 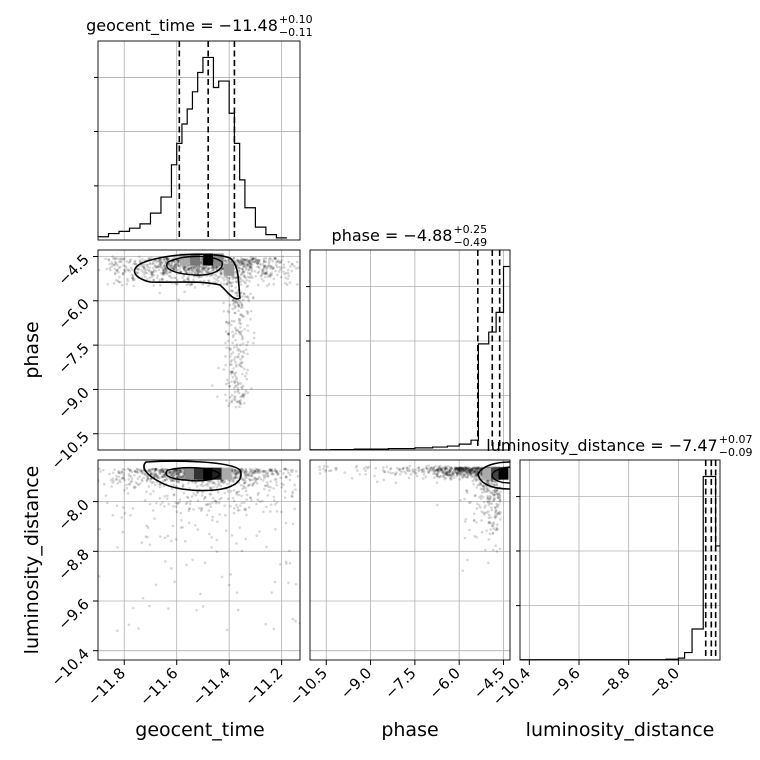 What do you see at coordinates (263, 686) in the screenshot?
I see `x-tick-label-geocent_time: −11.2` at bounding box center [263, 686].